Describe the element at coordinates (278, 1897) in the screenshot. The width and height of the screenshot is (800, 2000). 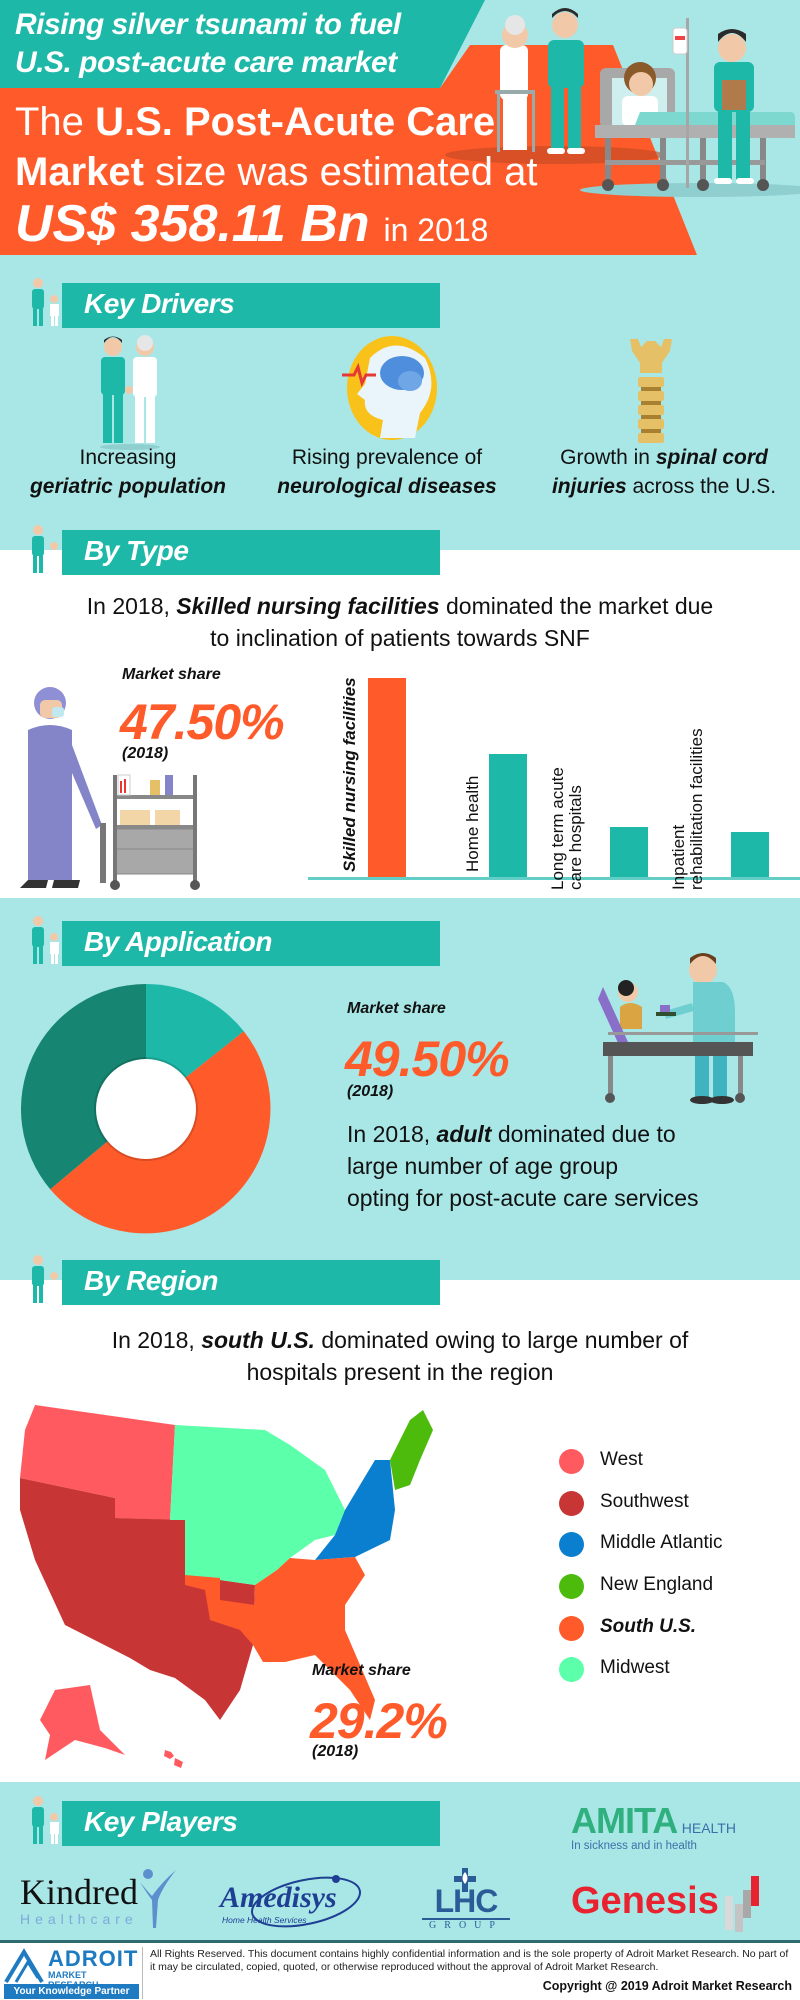
I see `amedisys-wordmark: Amedisys` at that location.